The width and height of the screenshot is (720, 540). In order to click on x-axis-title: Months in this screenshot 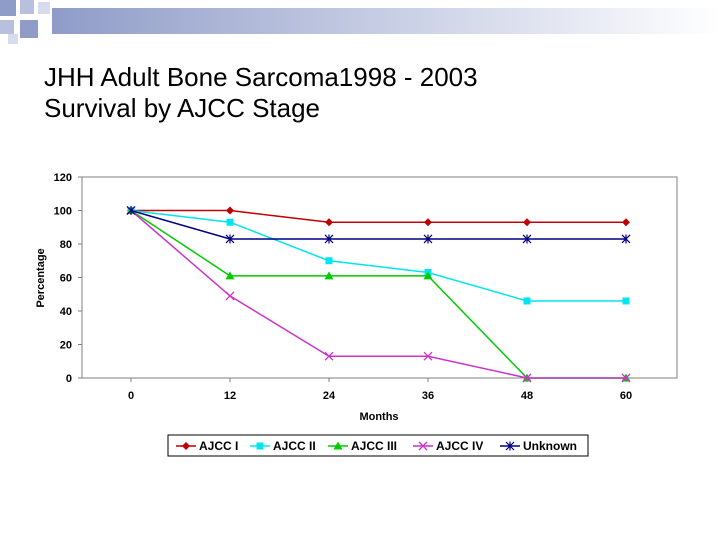, I will do `click(378, 417)`.